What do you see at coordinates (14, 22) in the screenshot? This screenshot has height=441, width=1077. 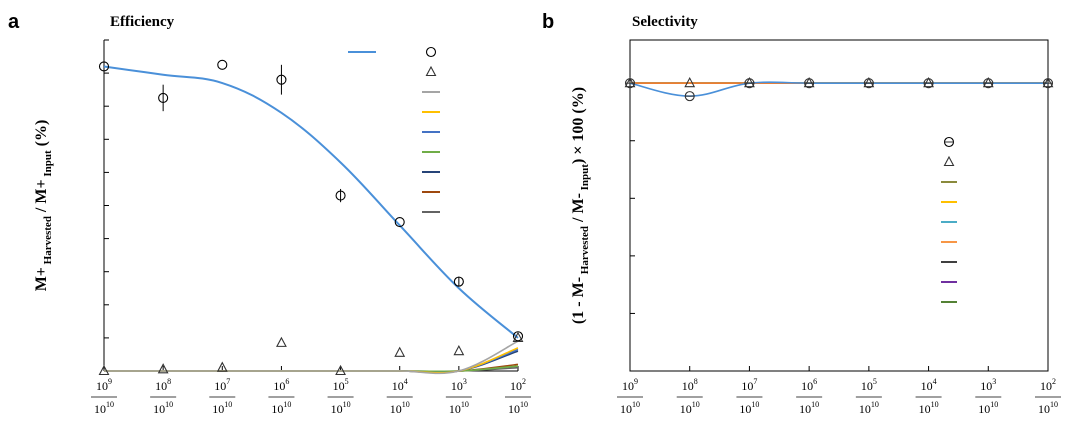 I see `panel-letter: a` at bounding box center [14, 22].